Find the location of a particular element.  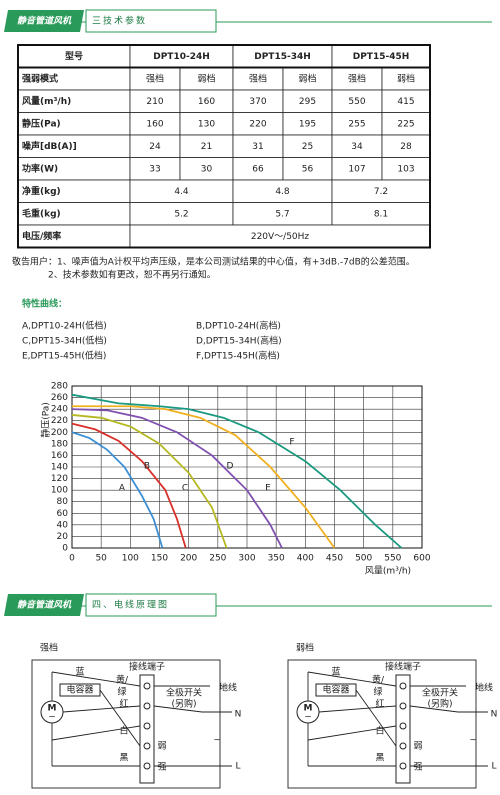

table-cell-text: 功率(W) is located at coordinates (40, 168).